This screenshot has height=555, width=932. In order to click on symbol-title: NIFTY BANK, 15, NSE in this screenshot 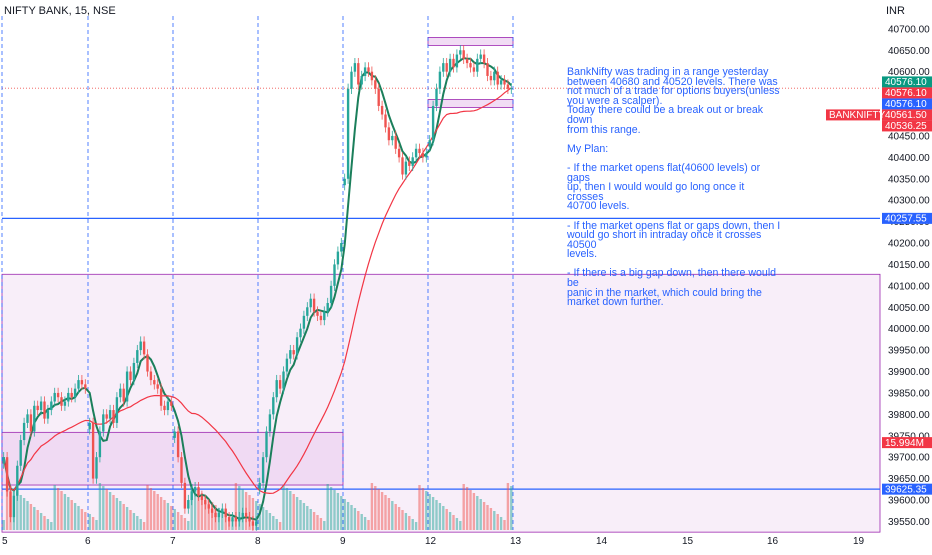, I will do `click(60, 11)`.